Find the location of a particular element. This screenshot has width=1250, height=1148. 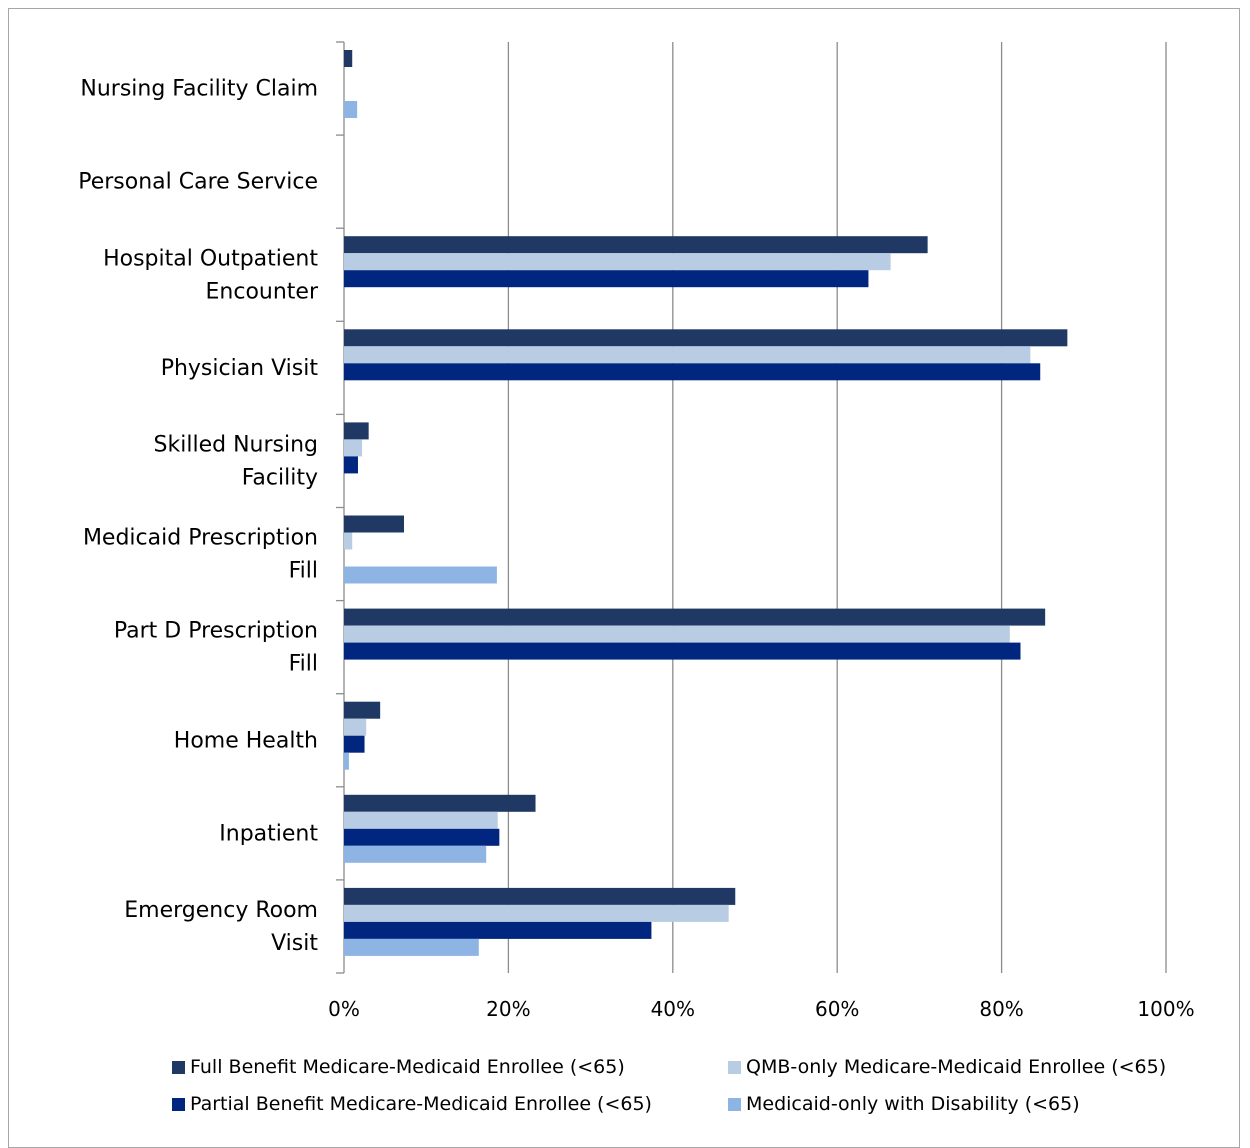

category-label-6: Part D Prescription Fill is located at coordinates (216, 648).